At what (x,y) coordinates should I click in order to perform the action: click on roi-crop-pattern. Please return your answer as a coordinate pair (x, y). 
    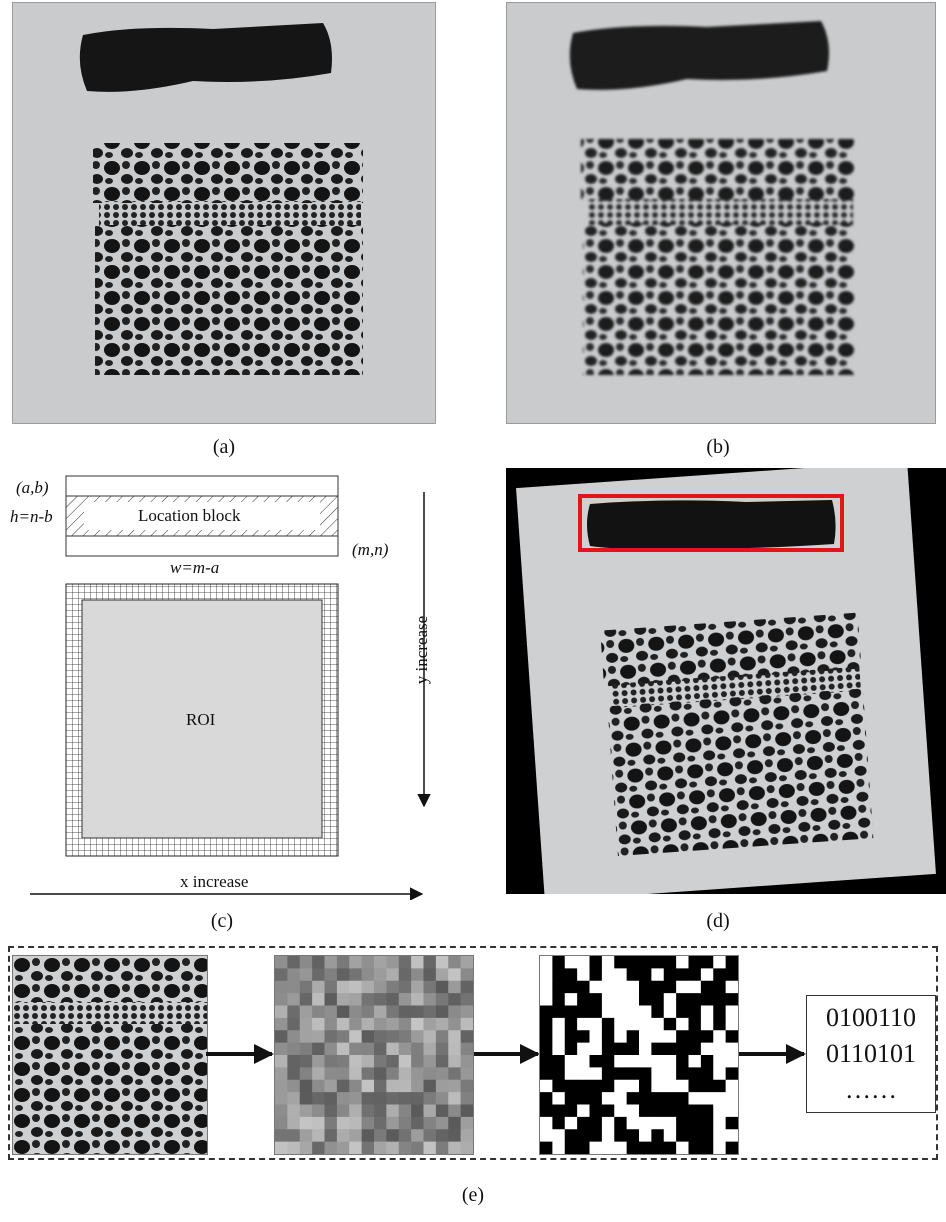
    Looking at the image, I should click on (110, 1055).